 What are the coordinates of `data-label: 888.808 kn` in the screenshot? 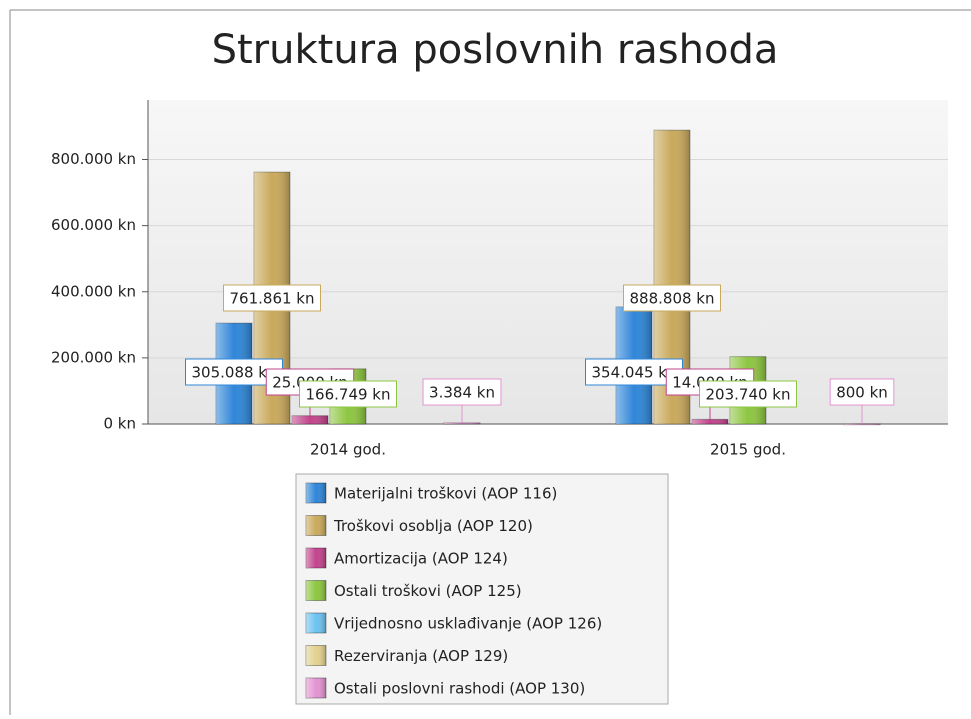 It's located at (672, 299).